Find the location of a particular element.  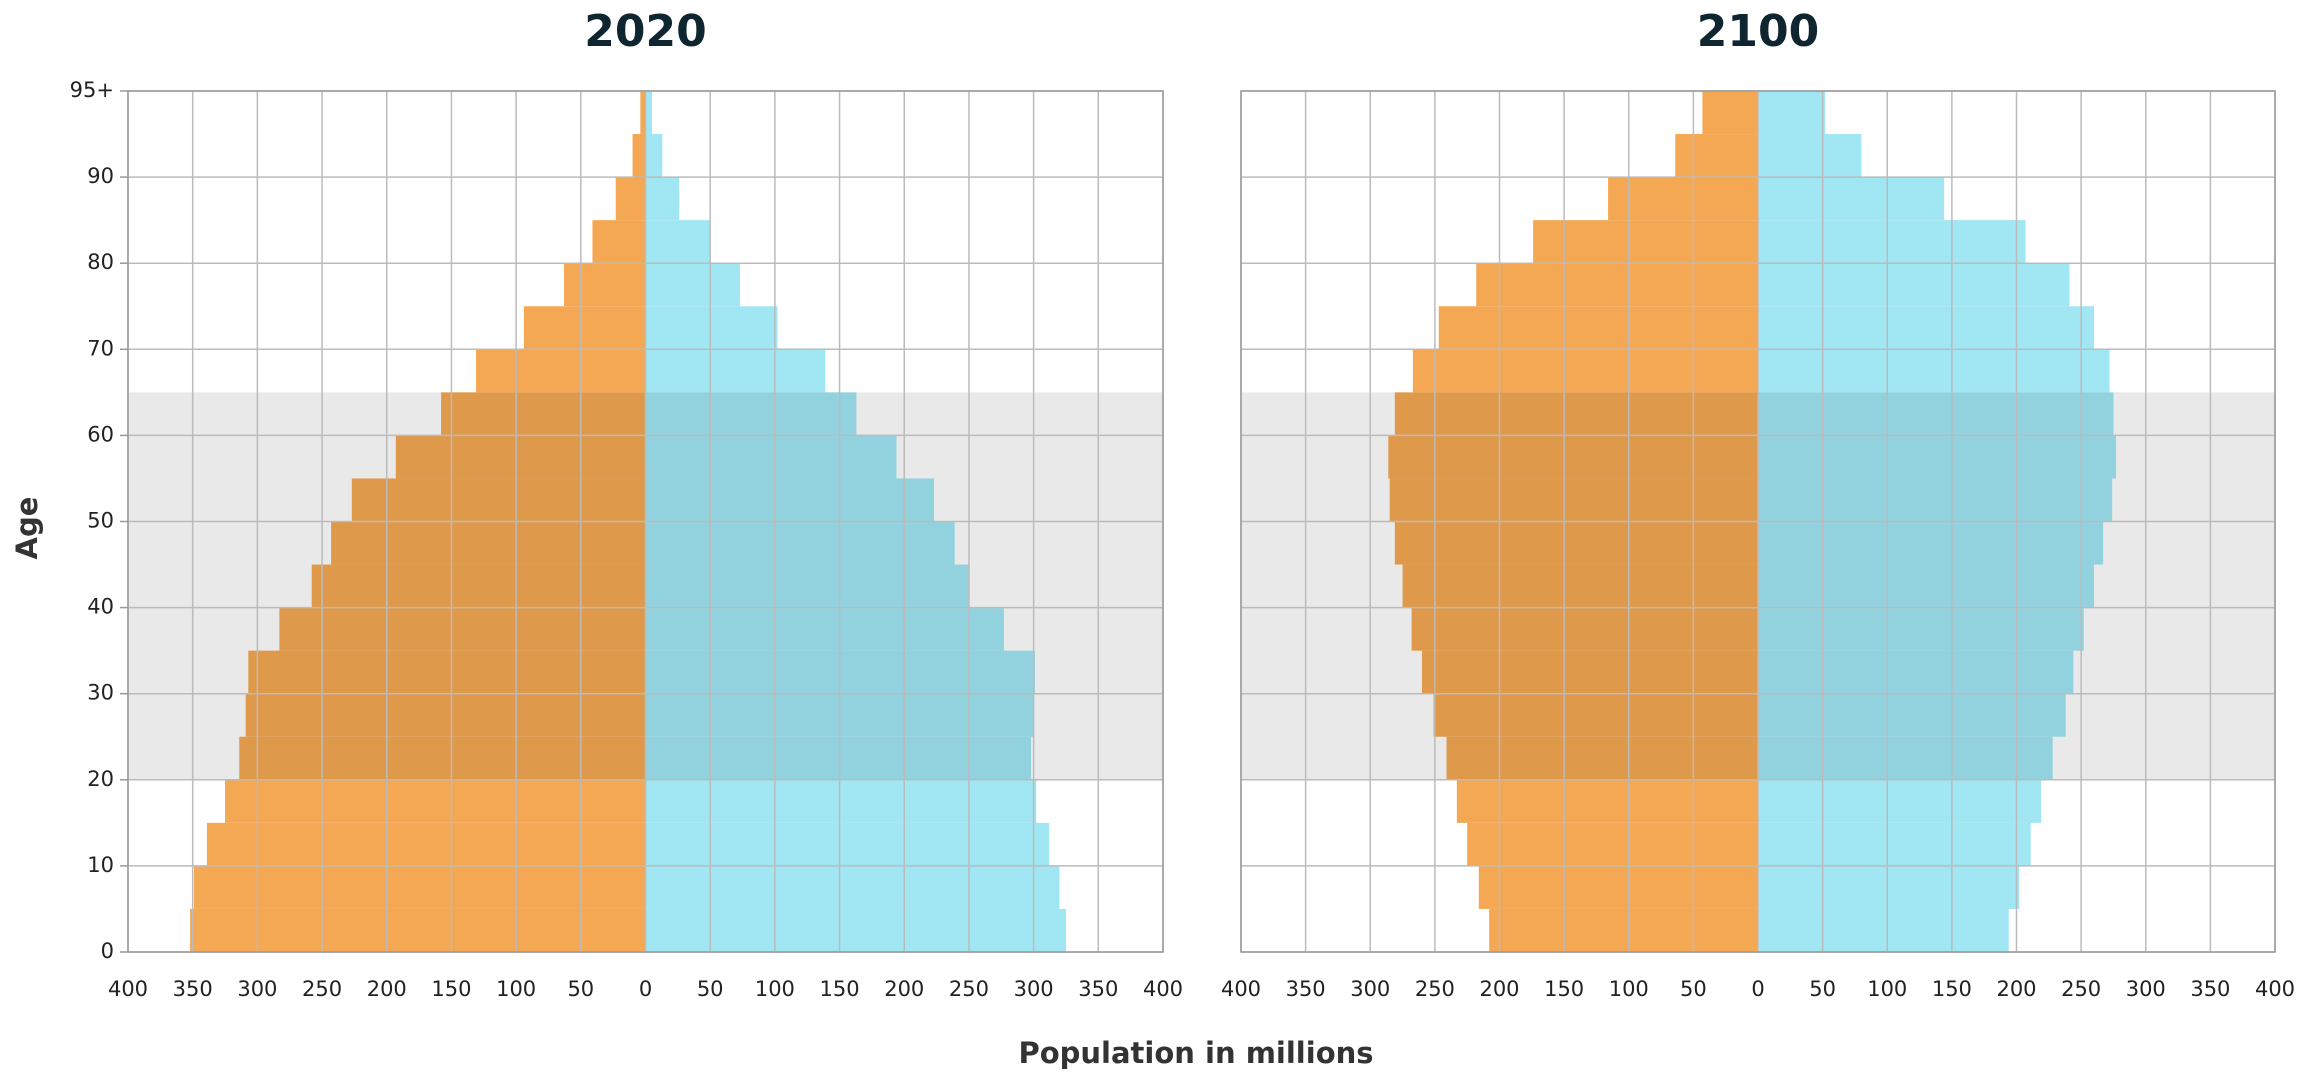

y-tick-label: 60 is located at coordinates (100, 434).